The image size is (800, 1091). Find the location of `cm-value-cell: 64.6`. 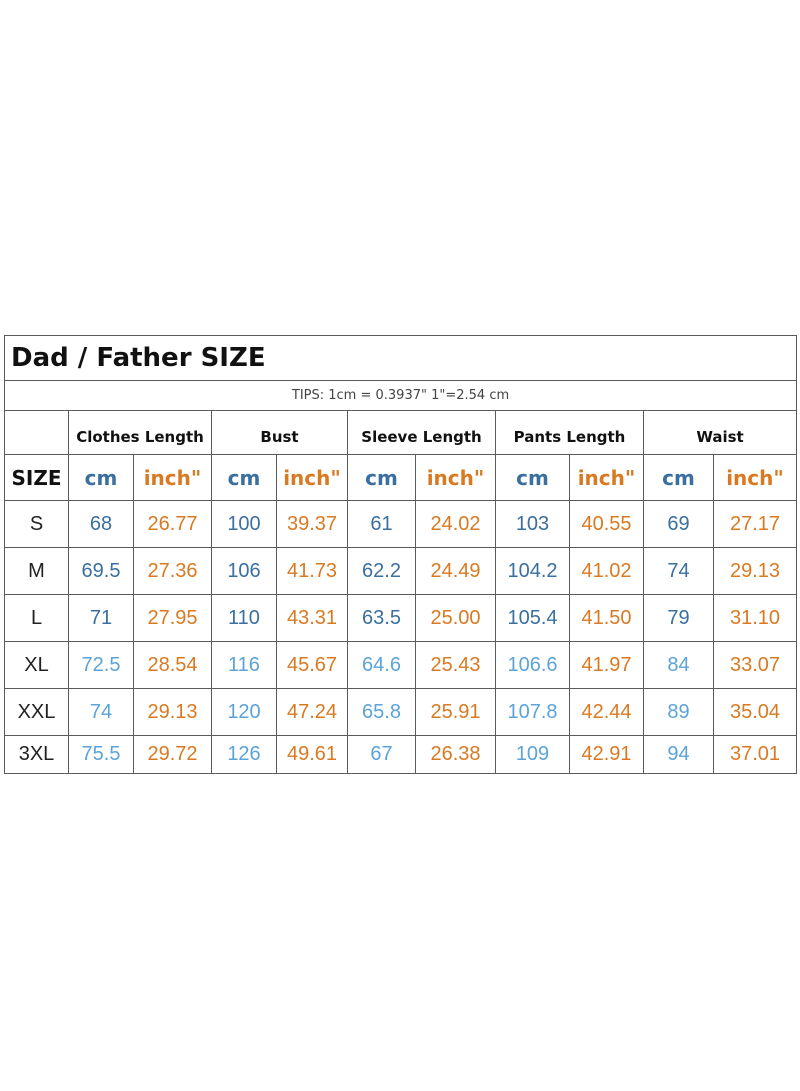

cm-value-cell: 64.6 is located at coordinates (381, 665).